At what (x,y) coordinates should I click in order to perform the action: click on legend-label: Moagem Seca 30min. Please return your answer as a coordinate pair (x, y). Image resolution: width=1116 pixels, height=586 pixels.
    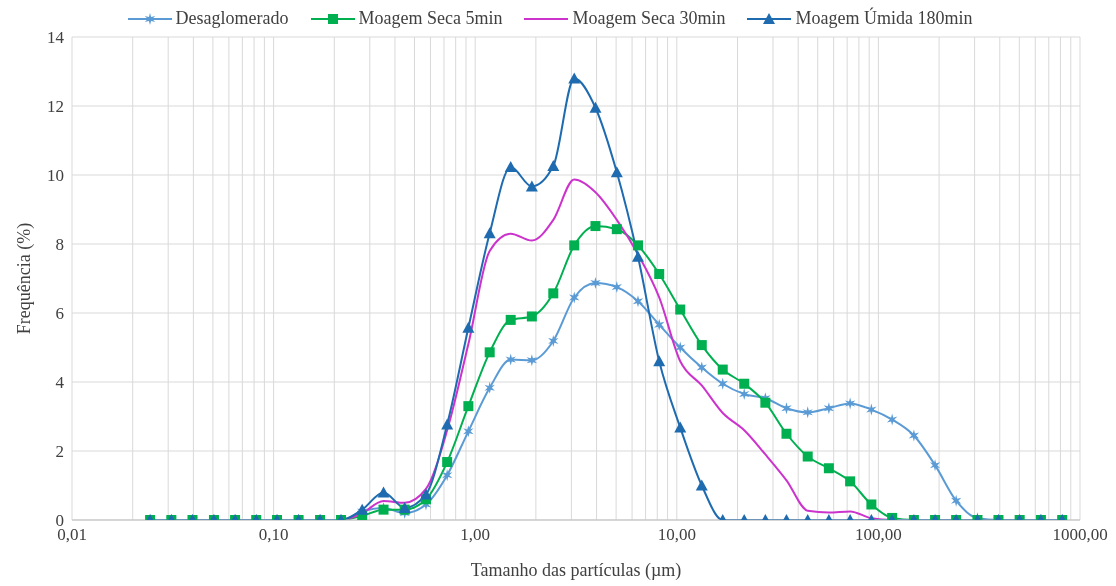
    Looking at the image, I should click on (649, 18).